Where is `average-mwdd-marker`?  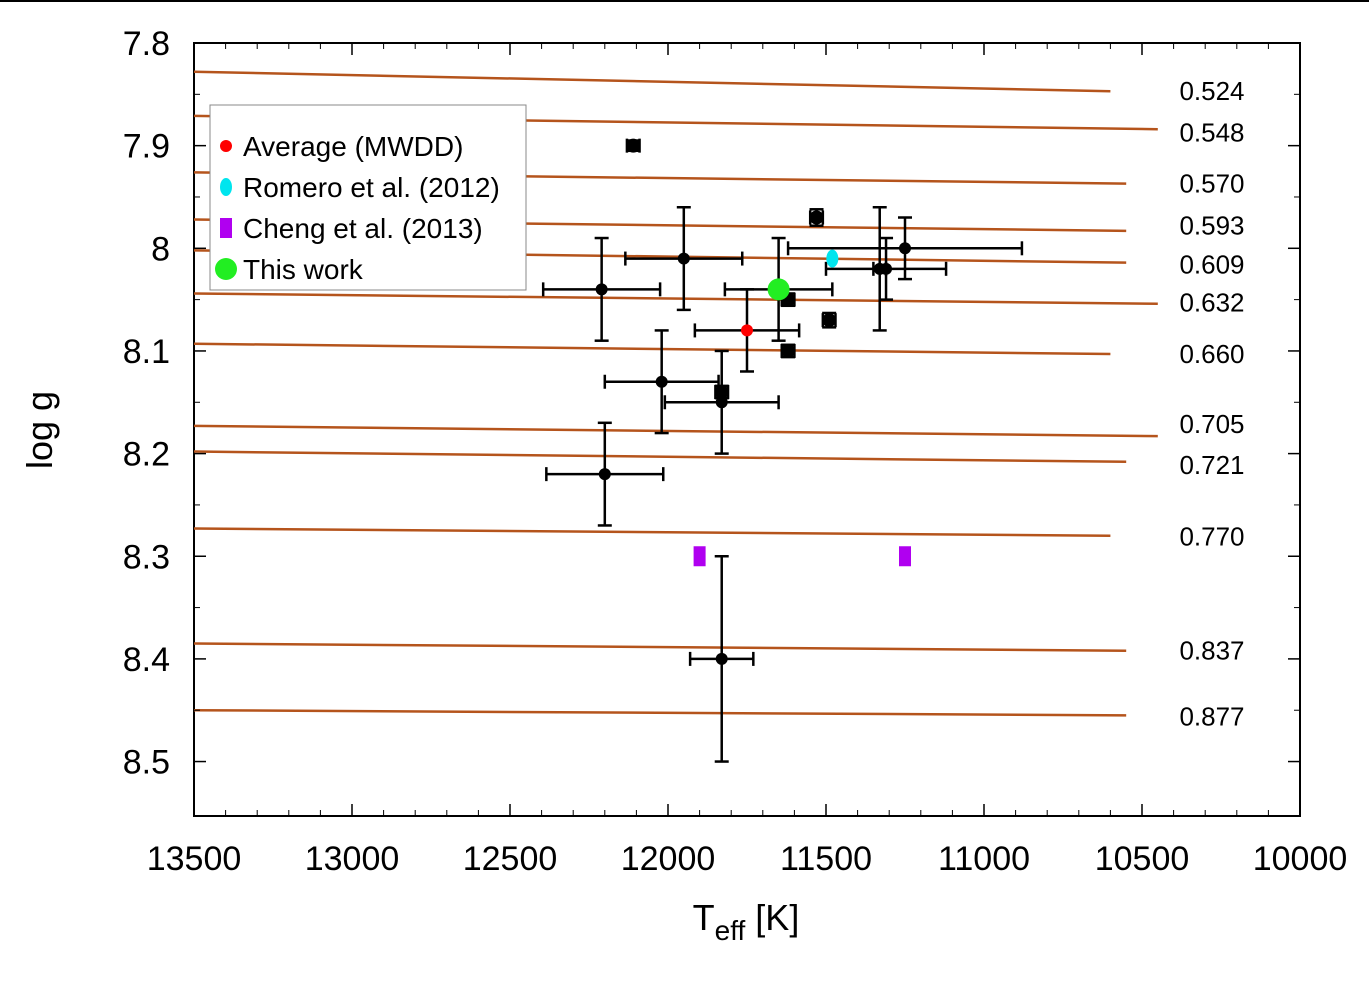 average-mwdd-marker is located at coordinates (747, 330).